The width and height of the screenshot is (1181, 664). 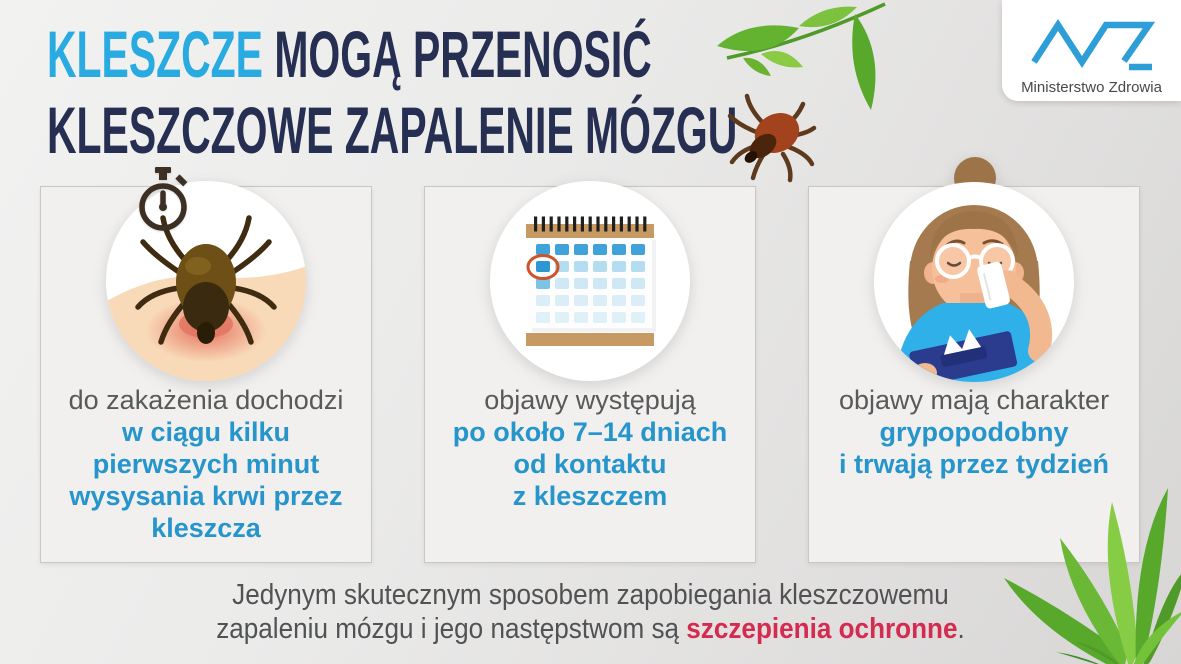 I want to click on card-highlight-text: grypopodobny i trwają przez tydzień, so click(x=974, y=448).